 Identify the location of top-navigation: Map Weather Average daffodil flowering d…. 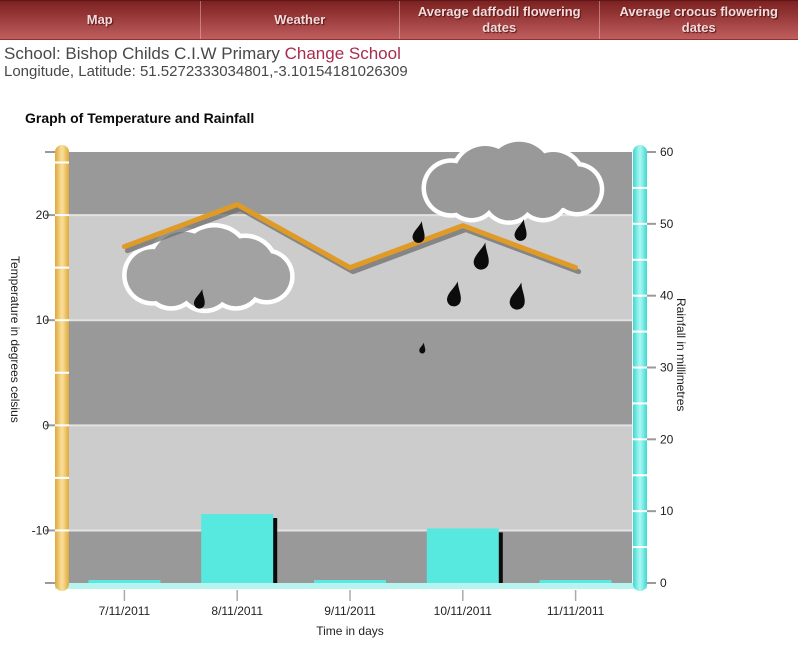
(399, 20).